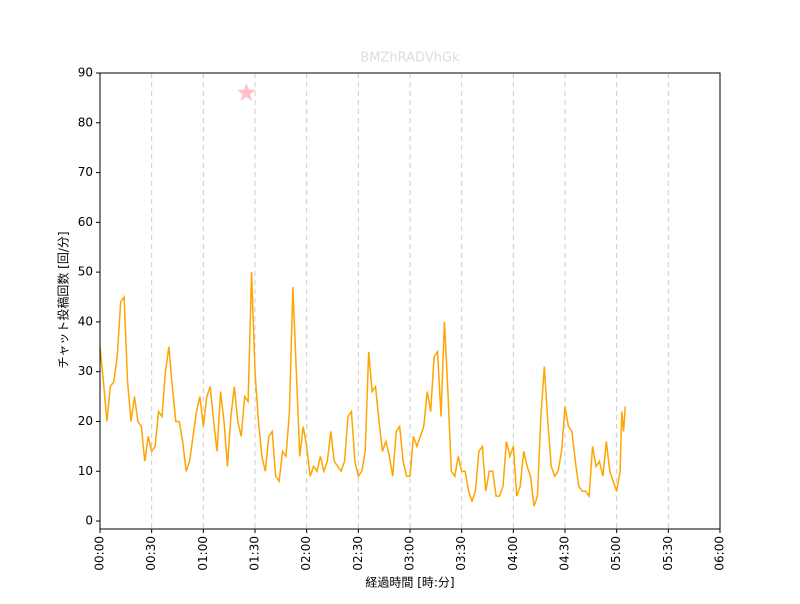 Image resolution: width=800 pixels, height=604 pixels. Describe the element at coordinates (85, 172) in the screenshot. I see `y-tick-label: 70` at that location.